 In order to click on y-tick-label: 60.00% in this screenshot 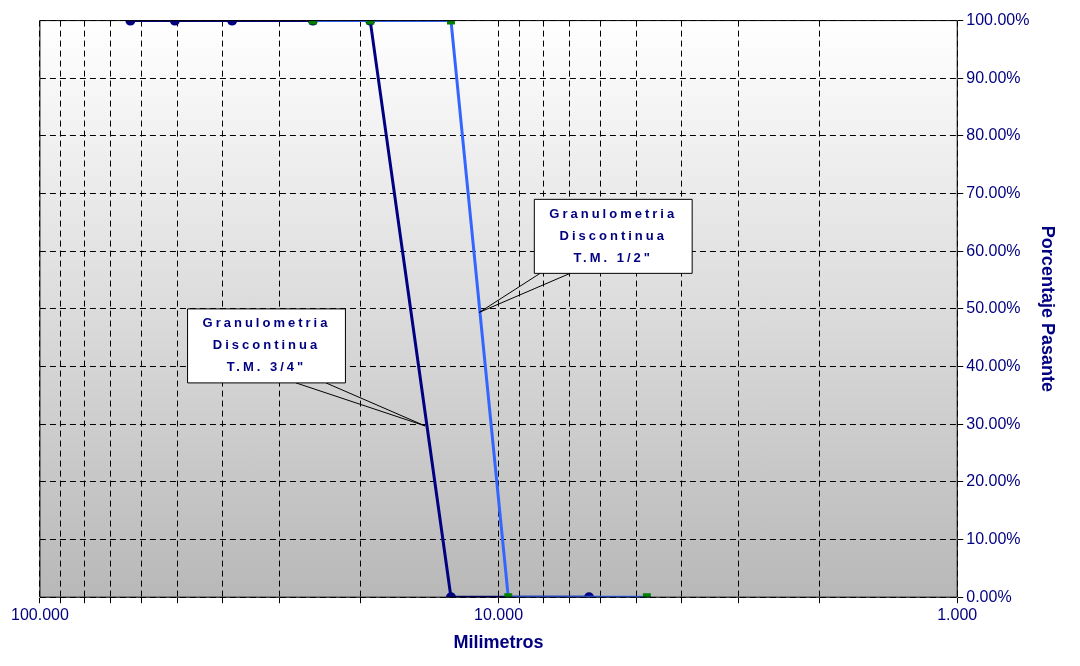, I will do `click(993, 250)`.